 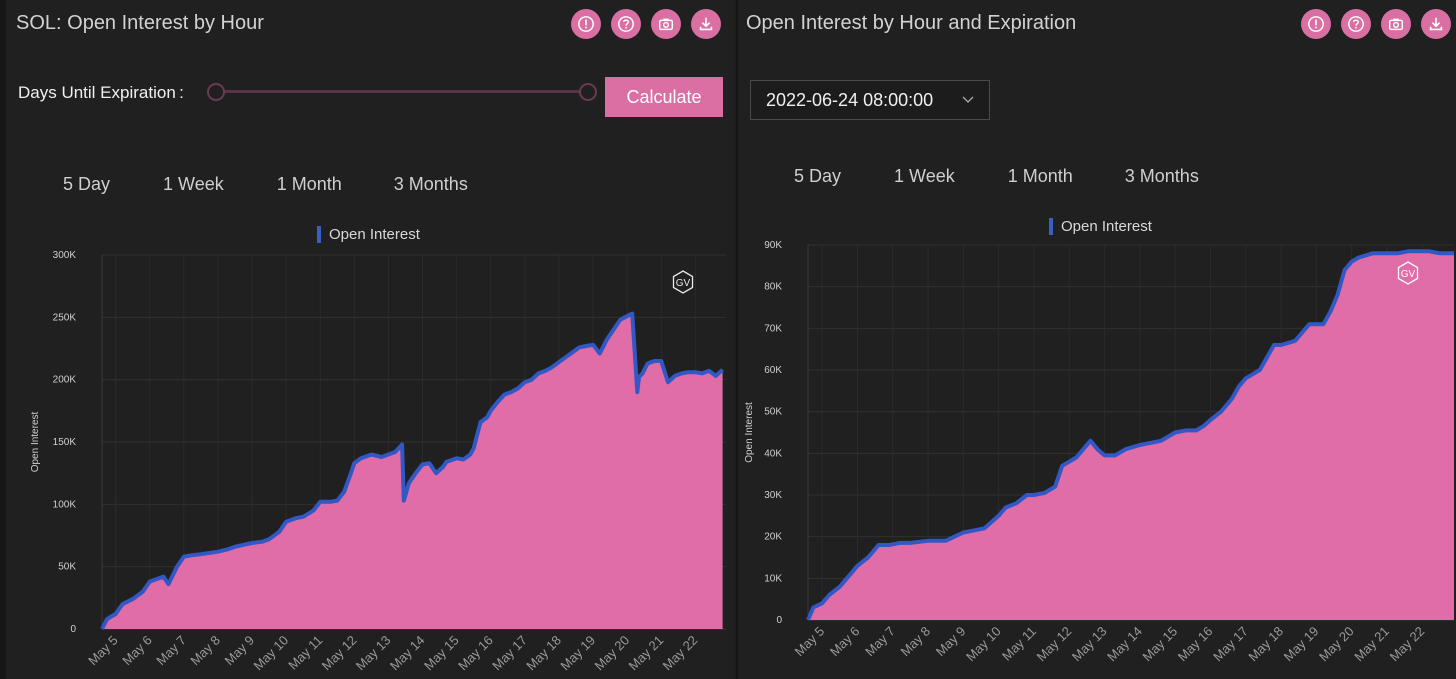 What do you see at coordinates (911, 23) in the screenshot?
I see `panel-title: Open Interest by Hour and Expiration` at bounding box center [911, 23].